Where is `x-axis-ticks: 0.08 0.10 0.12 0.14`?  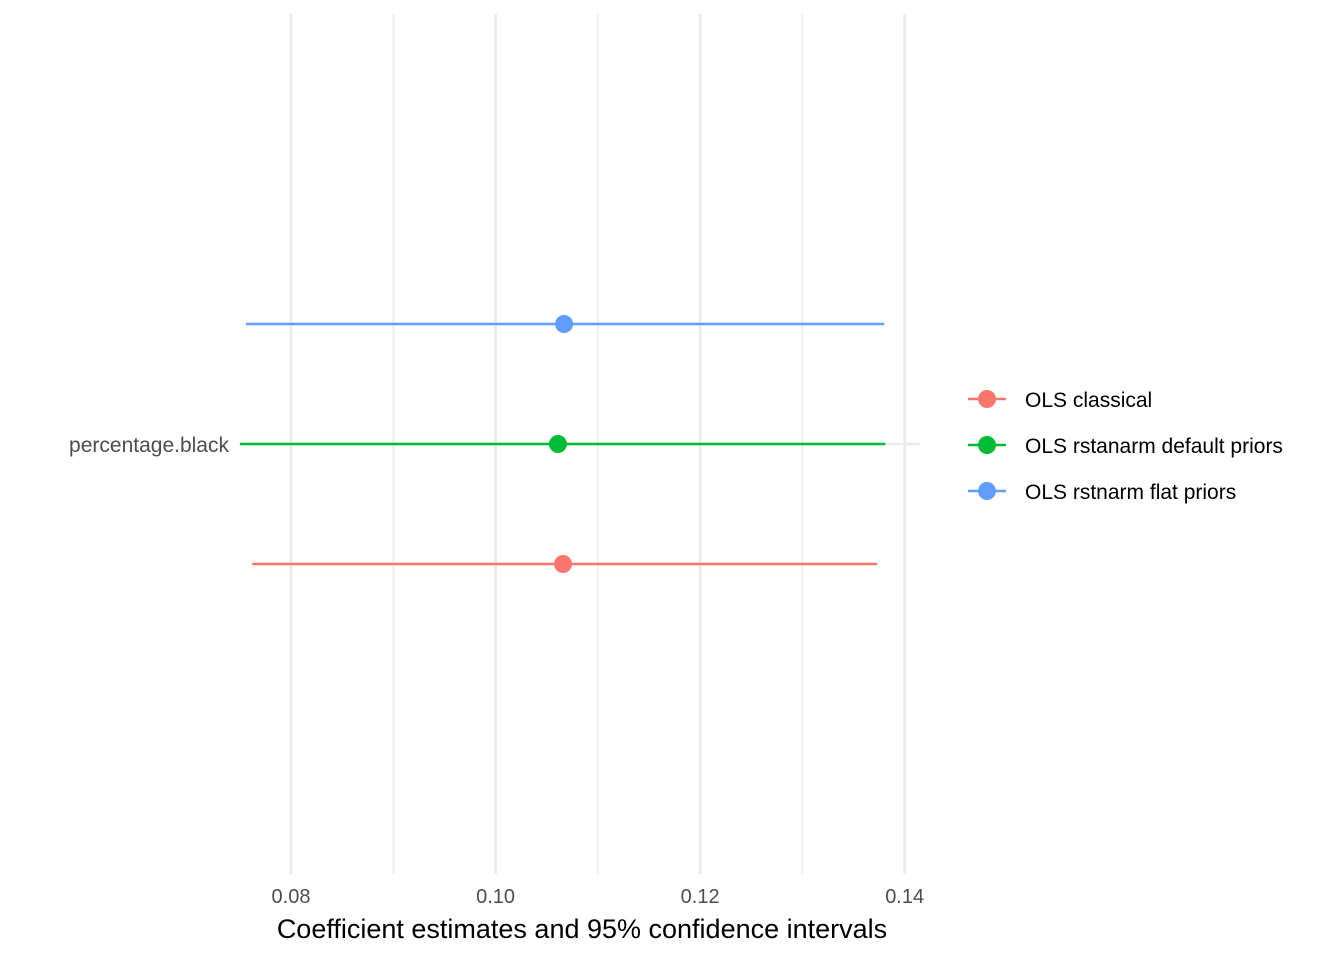 x-axis-ticks: 0.08 0.10 0.12 0.14 is located at coordinates (598, 897).